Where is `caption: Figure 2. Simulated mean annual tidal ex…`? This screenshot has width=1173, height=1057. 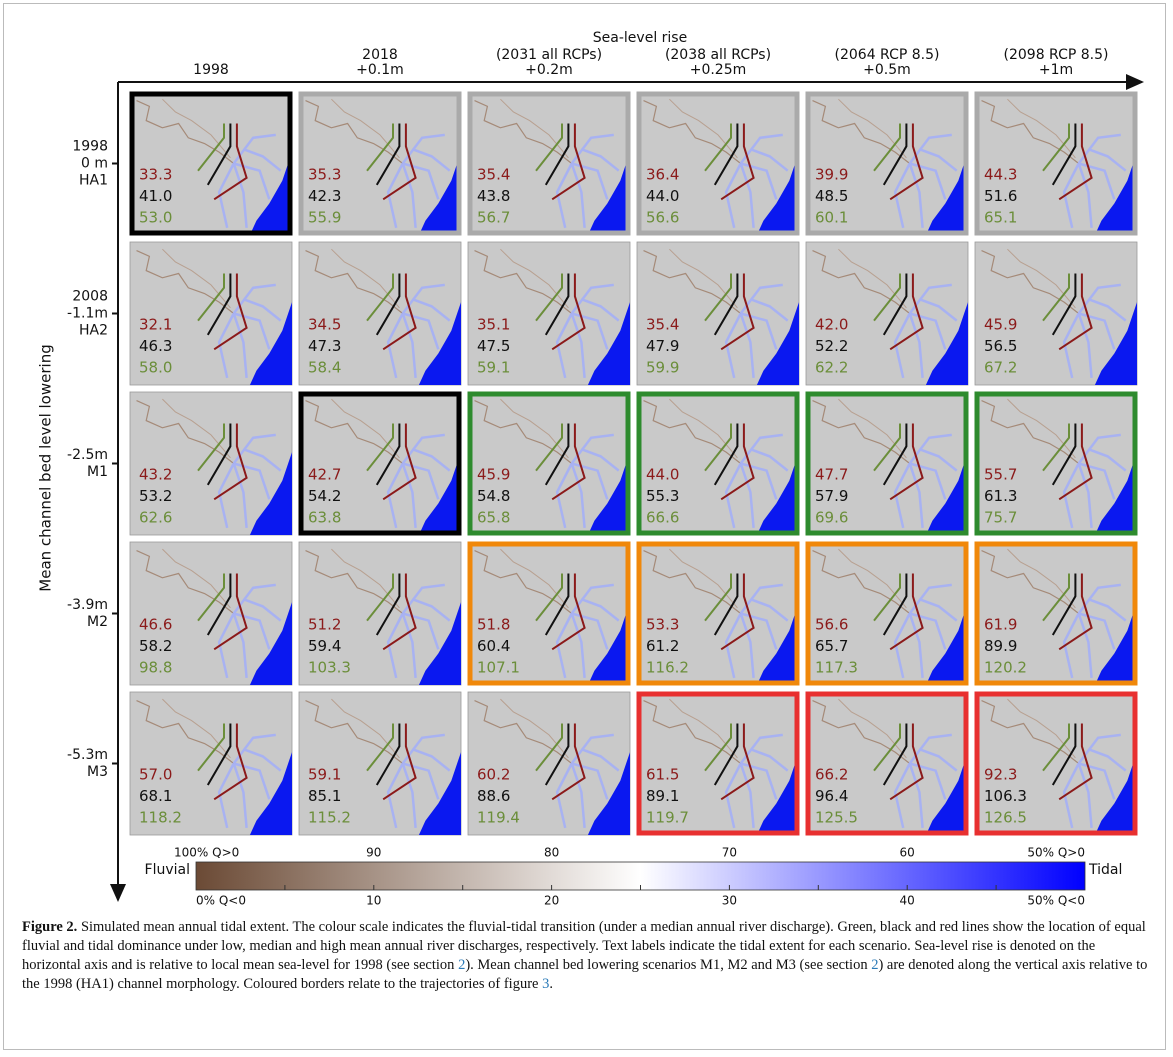 caption: Figure 2. Simulated mean annual tidal ex… is located at coordinates (586, 956).